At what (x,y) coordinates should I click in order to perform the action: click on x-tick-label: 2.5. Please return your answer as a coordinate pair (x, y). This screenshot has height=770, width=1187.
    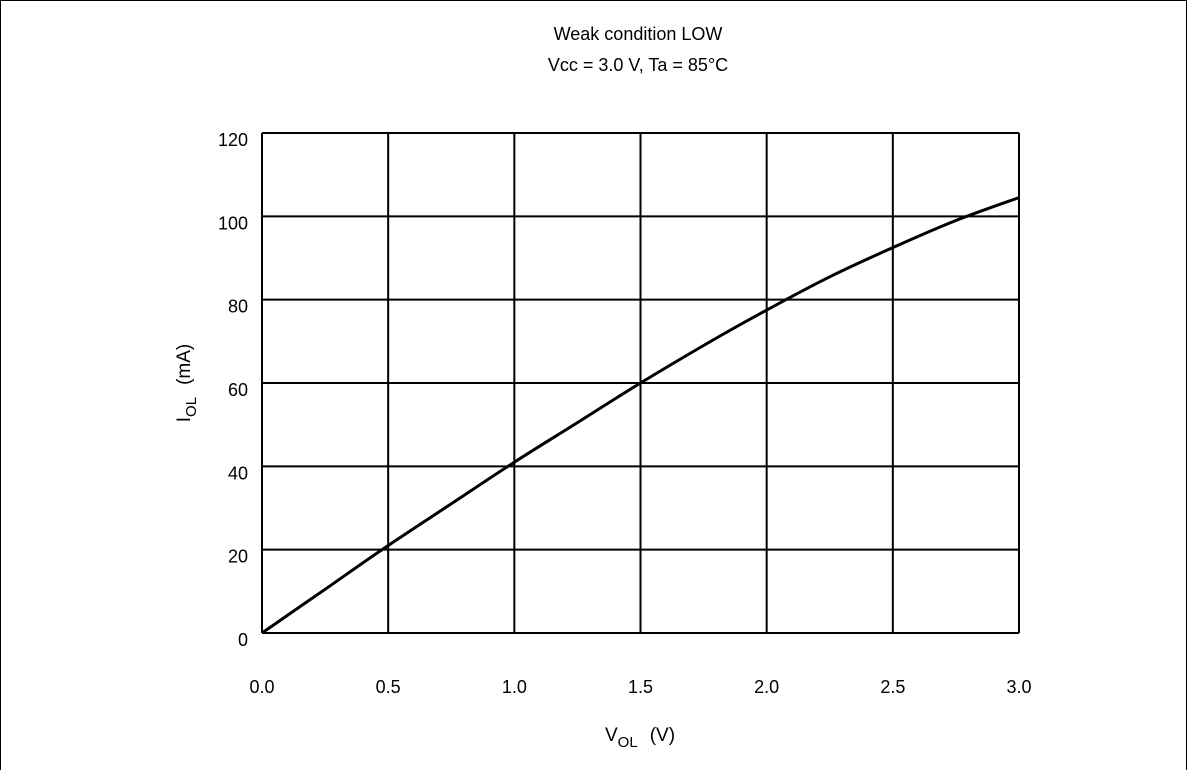
    Looking at the image, I should click on (892, 687).